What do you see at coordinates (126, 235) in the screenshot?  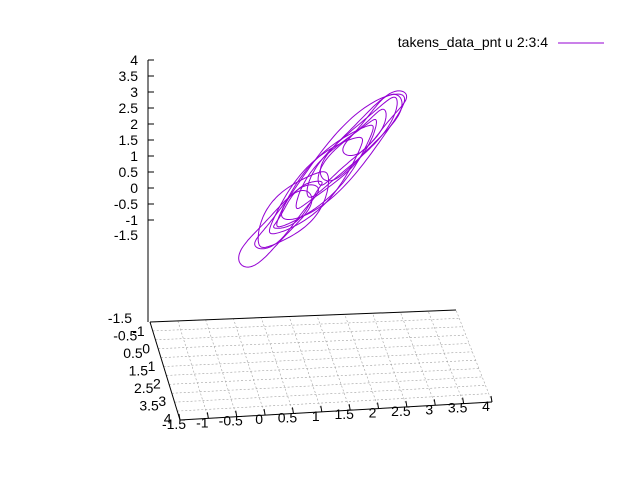 I see `z-tick-label: -1.5` at bounding box center [126, 235].